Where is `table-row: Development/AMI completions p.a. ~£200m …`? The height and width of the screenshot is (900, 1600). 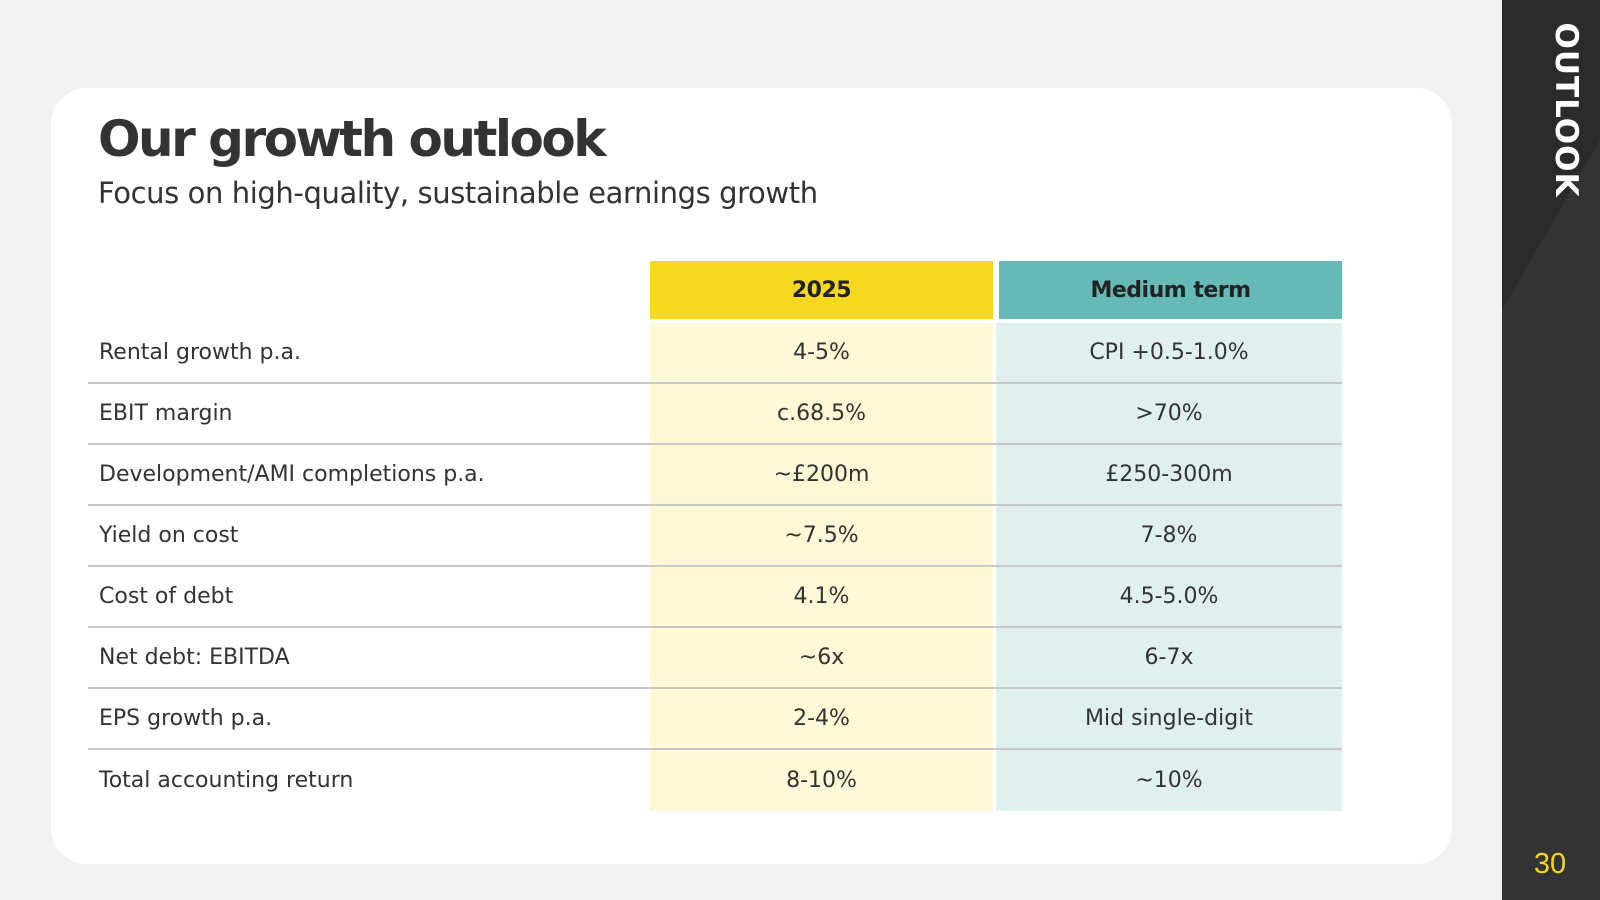
table-row: Development/AMI completions p.a. ~£200m … is located at coordinates (715, 475).